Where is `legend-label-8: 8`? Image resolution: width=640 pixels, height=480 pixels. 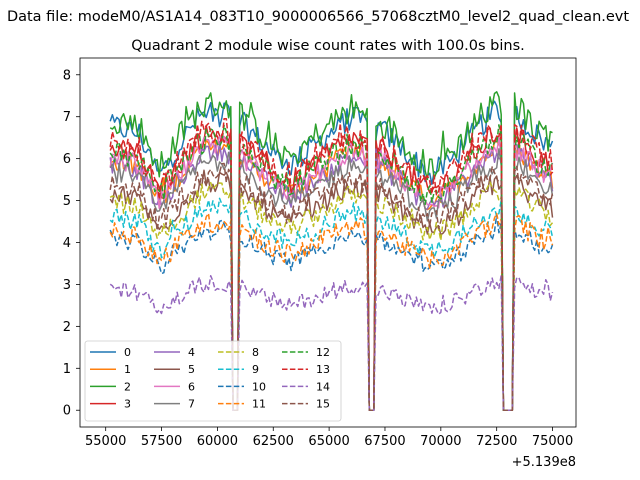
legend-label-8: 8 is located at coordinates (255, 352).